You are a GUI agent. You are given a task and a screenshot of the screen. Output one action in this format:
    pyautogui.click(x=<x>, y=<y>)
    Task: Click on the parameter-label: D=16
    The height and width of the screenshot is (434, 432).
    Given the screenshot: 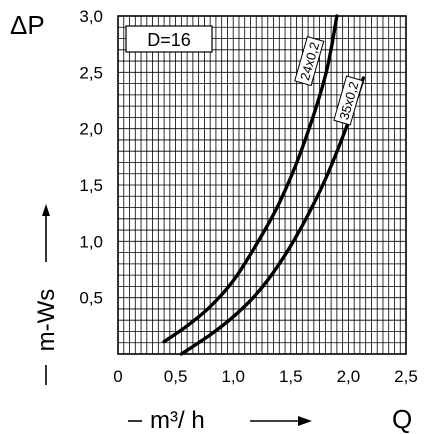 What is the action you would take?
    pyautogui.click(x=169, y=40)
    